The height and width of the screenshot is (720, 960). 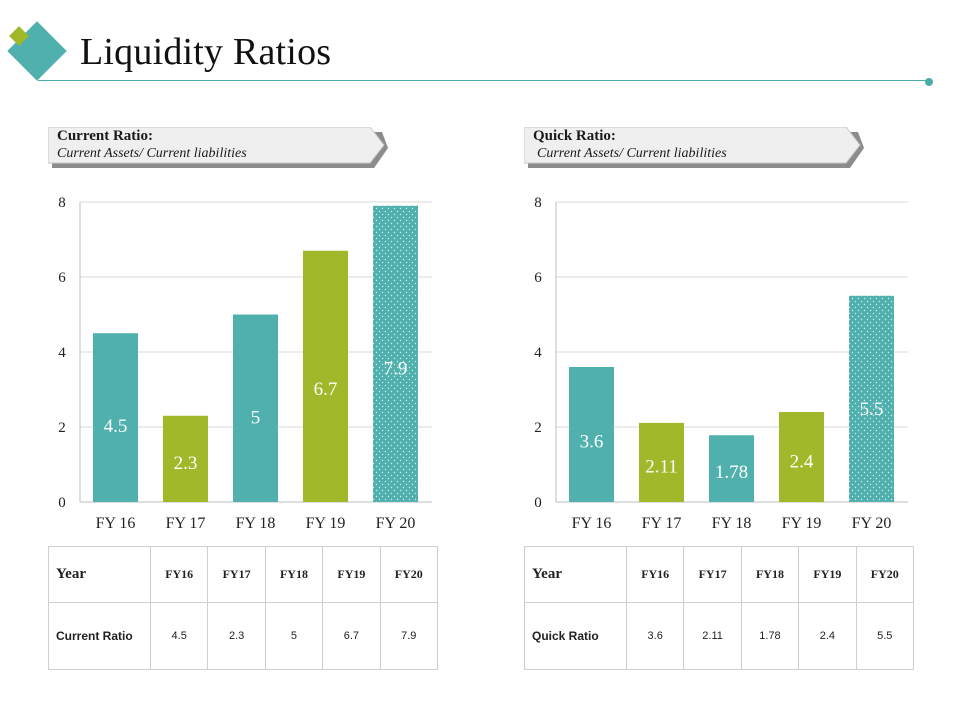 What do you see at coordinates (661, 466) in the screenshot?
I see `data-label: 2.11` at bounding box center [661, 466].